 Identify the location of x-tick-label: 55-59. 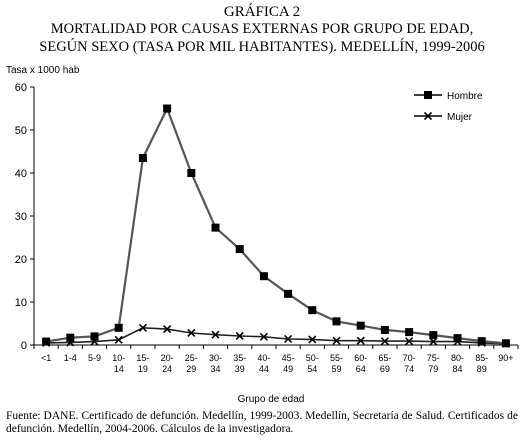
(336, 363).